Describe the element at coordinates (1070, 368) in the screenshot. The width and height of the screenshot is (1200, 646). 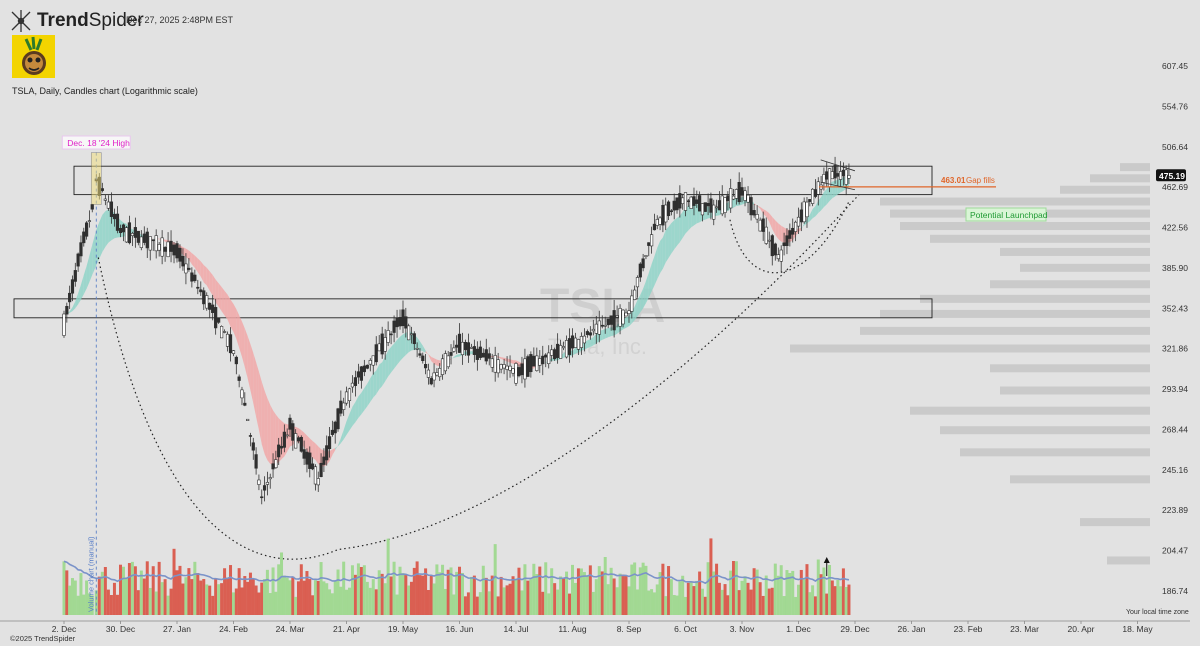
I see `volume-profile-bar` at that location.